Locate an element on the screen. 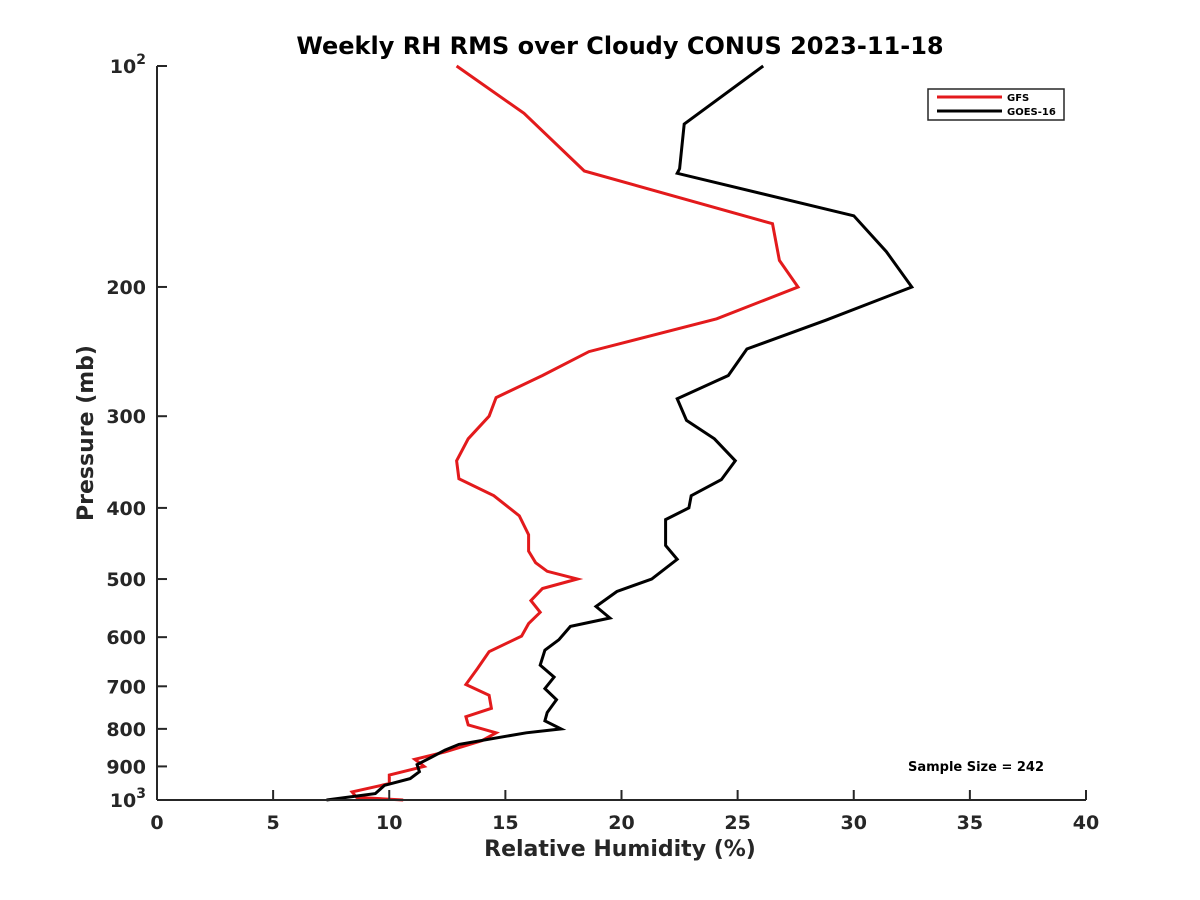  x-tick-label: 30 is located at coordinates (854, 823).